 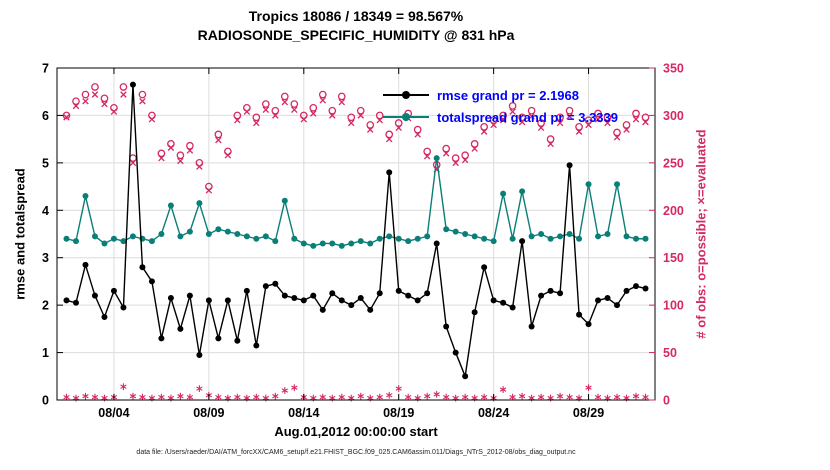 I want to click on y-left-tick-label: 6, so click(x=45, y=116).